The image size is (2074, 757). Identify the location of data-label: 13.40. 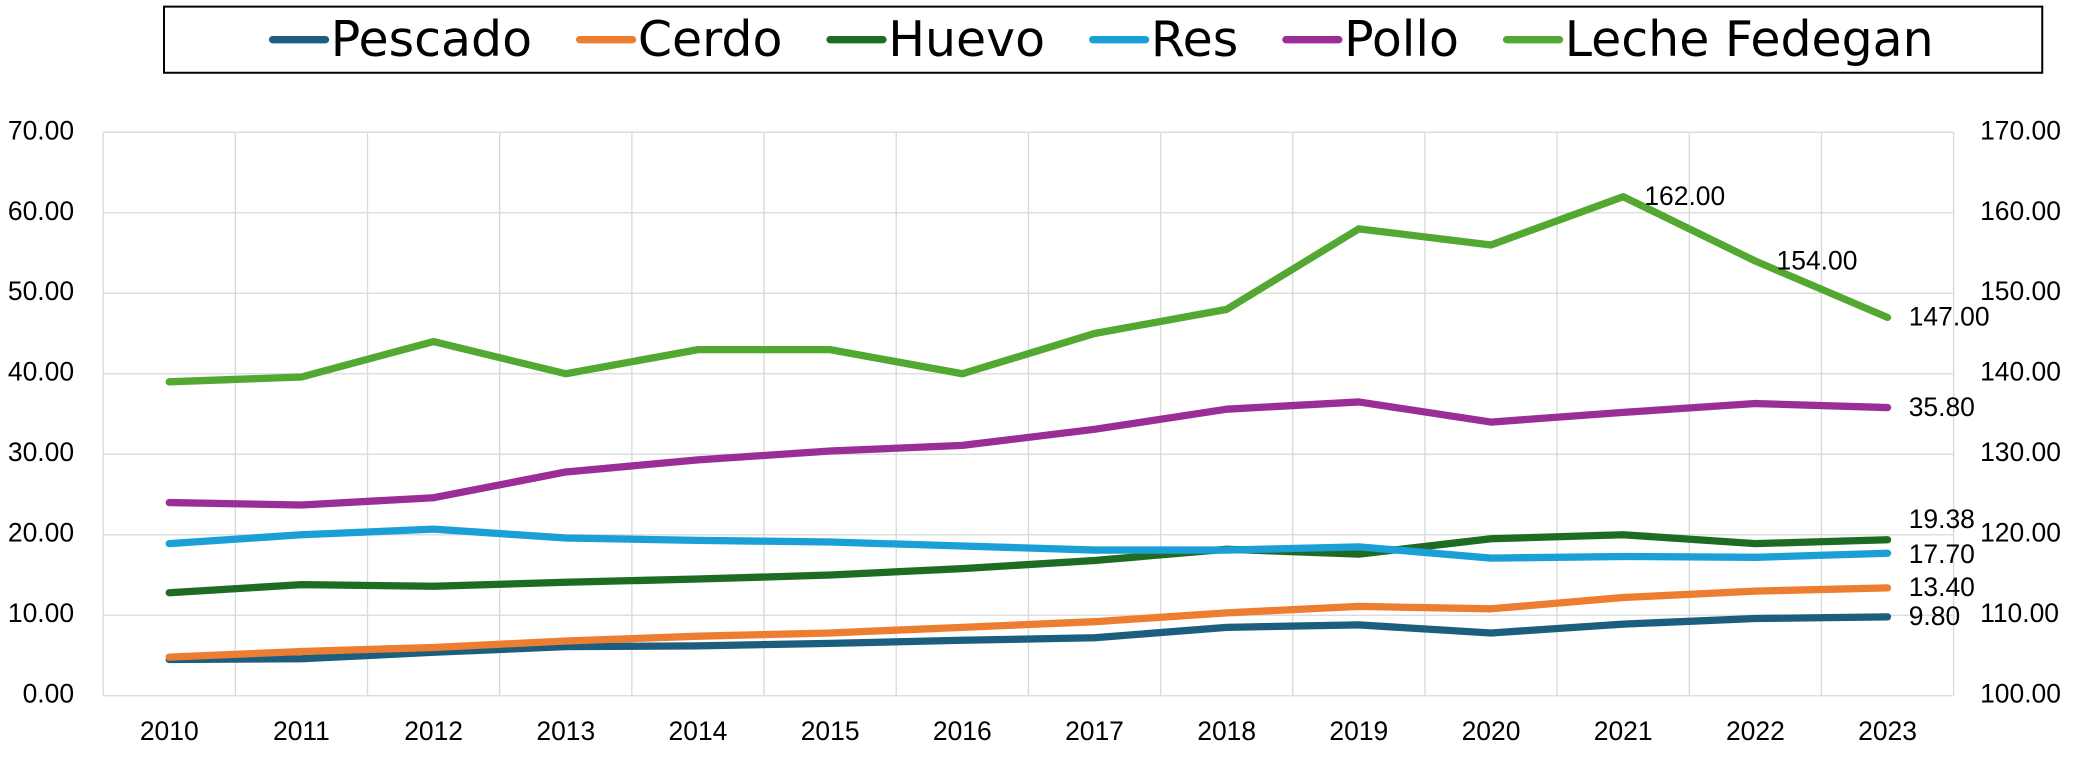
(1942, 587).